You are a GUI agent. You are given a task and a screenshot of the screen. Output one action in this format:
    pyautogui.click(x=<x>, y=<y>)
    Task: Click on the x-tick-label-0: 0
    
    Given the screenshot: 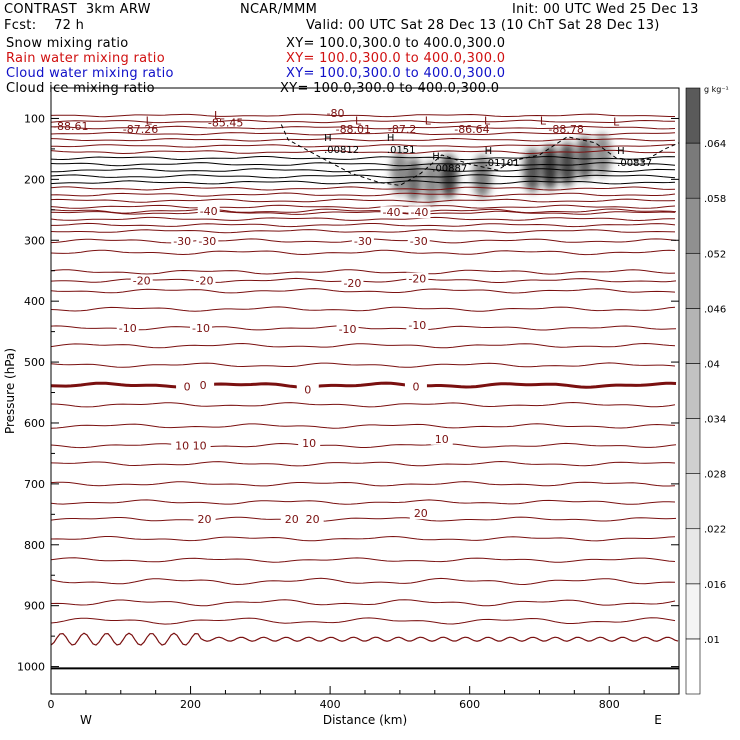 What is the action you would take?
    pyautogui.click(x=51, y=704)
    